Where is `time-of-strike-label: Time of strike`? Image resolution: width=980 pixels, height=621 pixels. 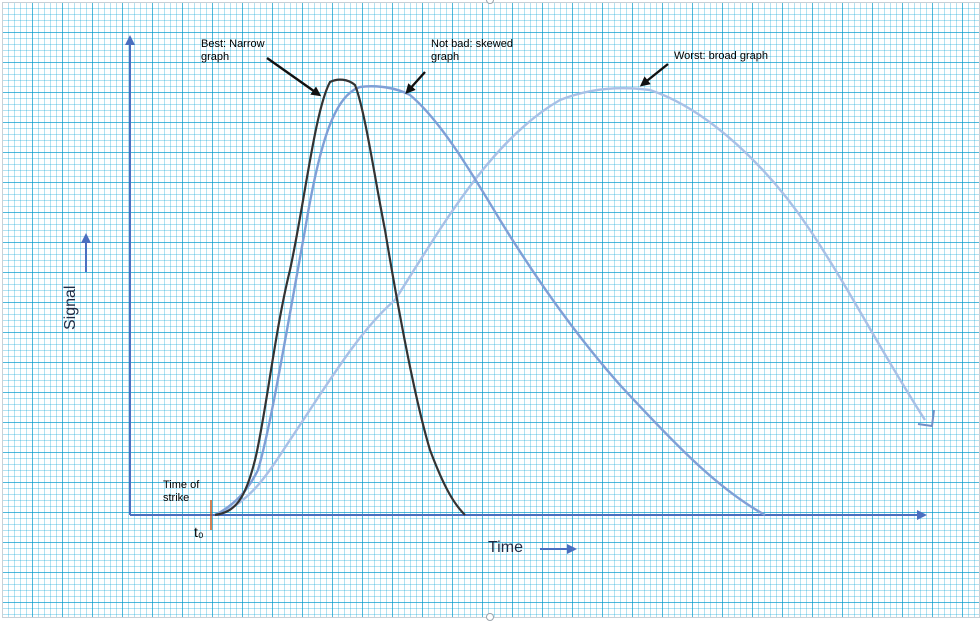 time-of-strike-label: Time of strike is located at coordinates (181, 491).